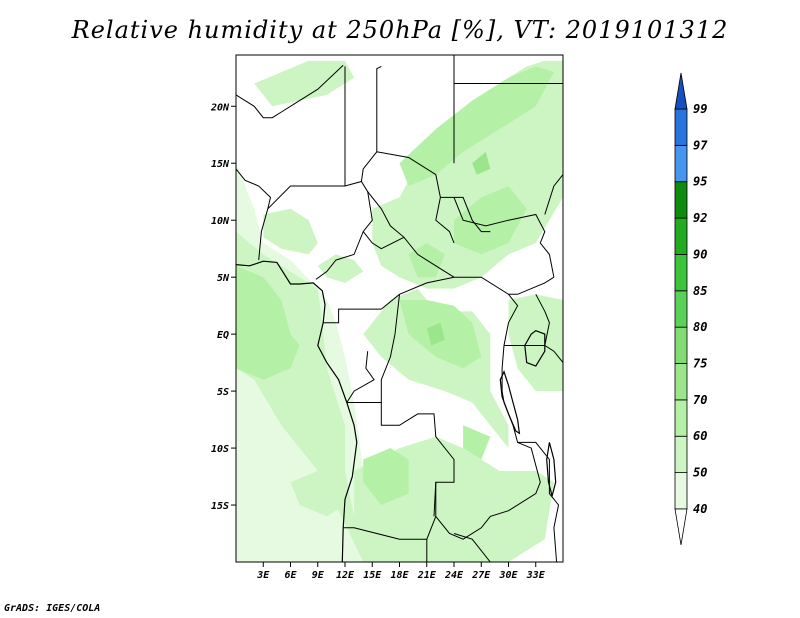 This screenshot has height=618, width=800. I want to click on lon-tick-label-15E: 15E, so click(372, 575).